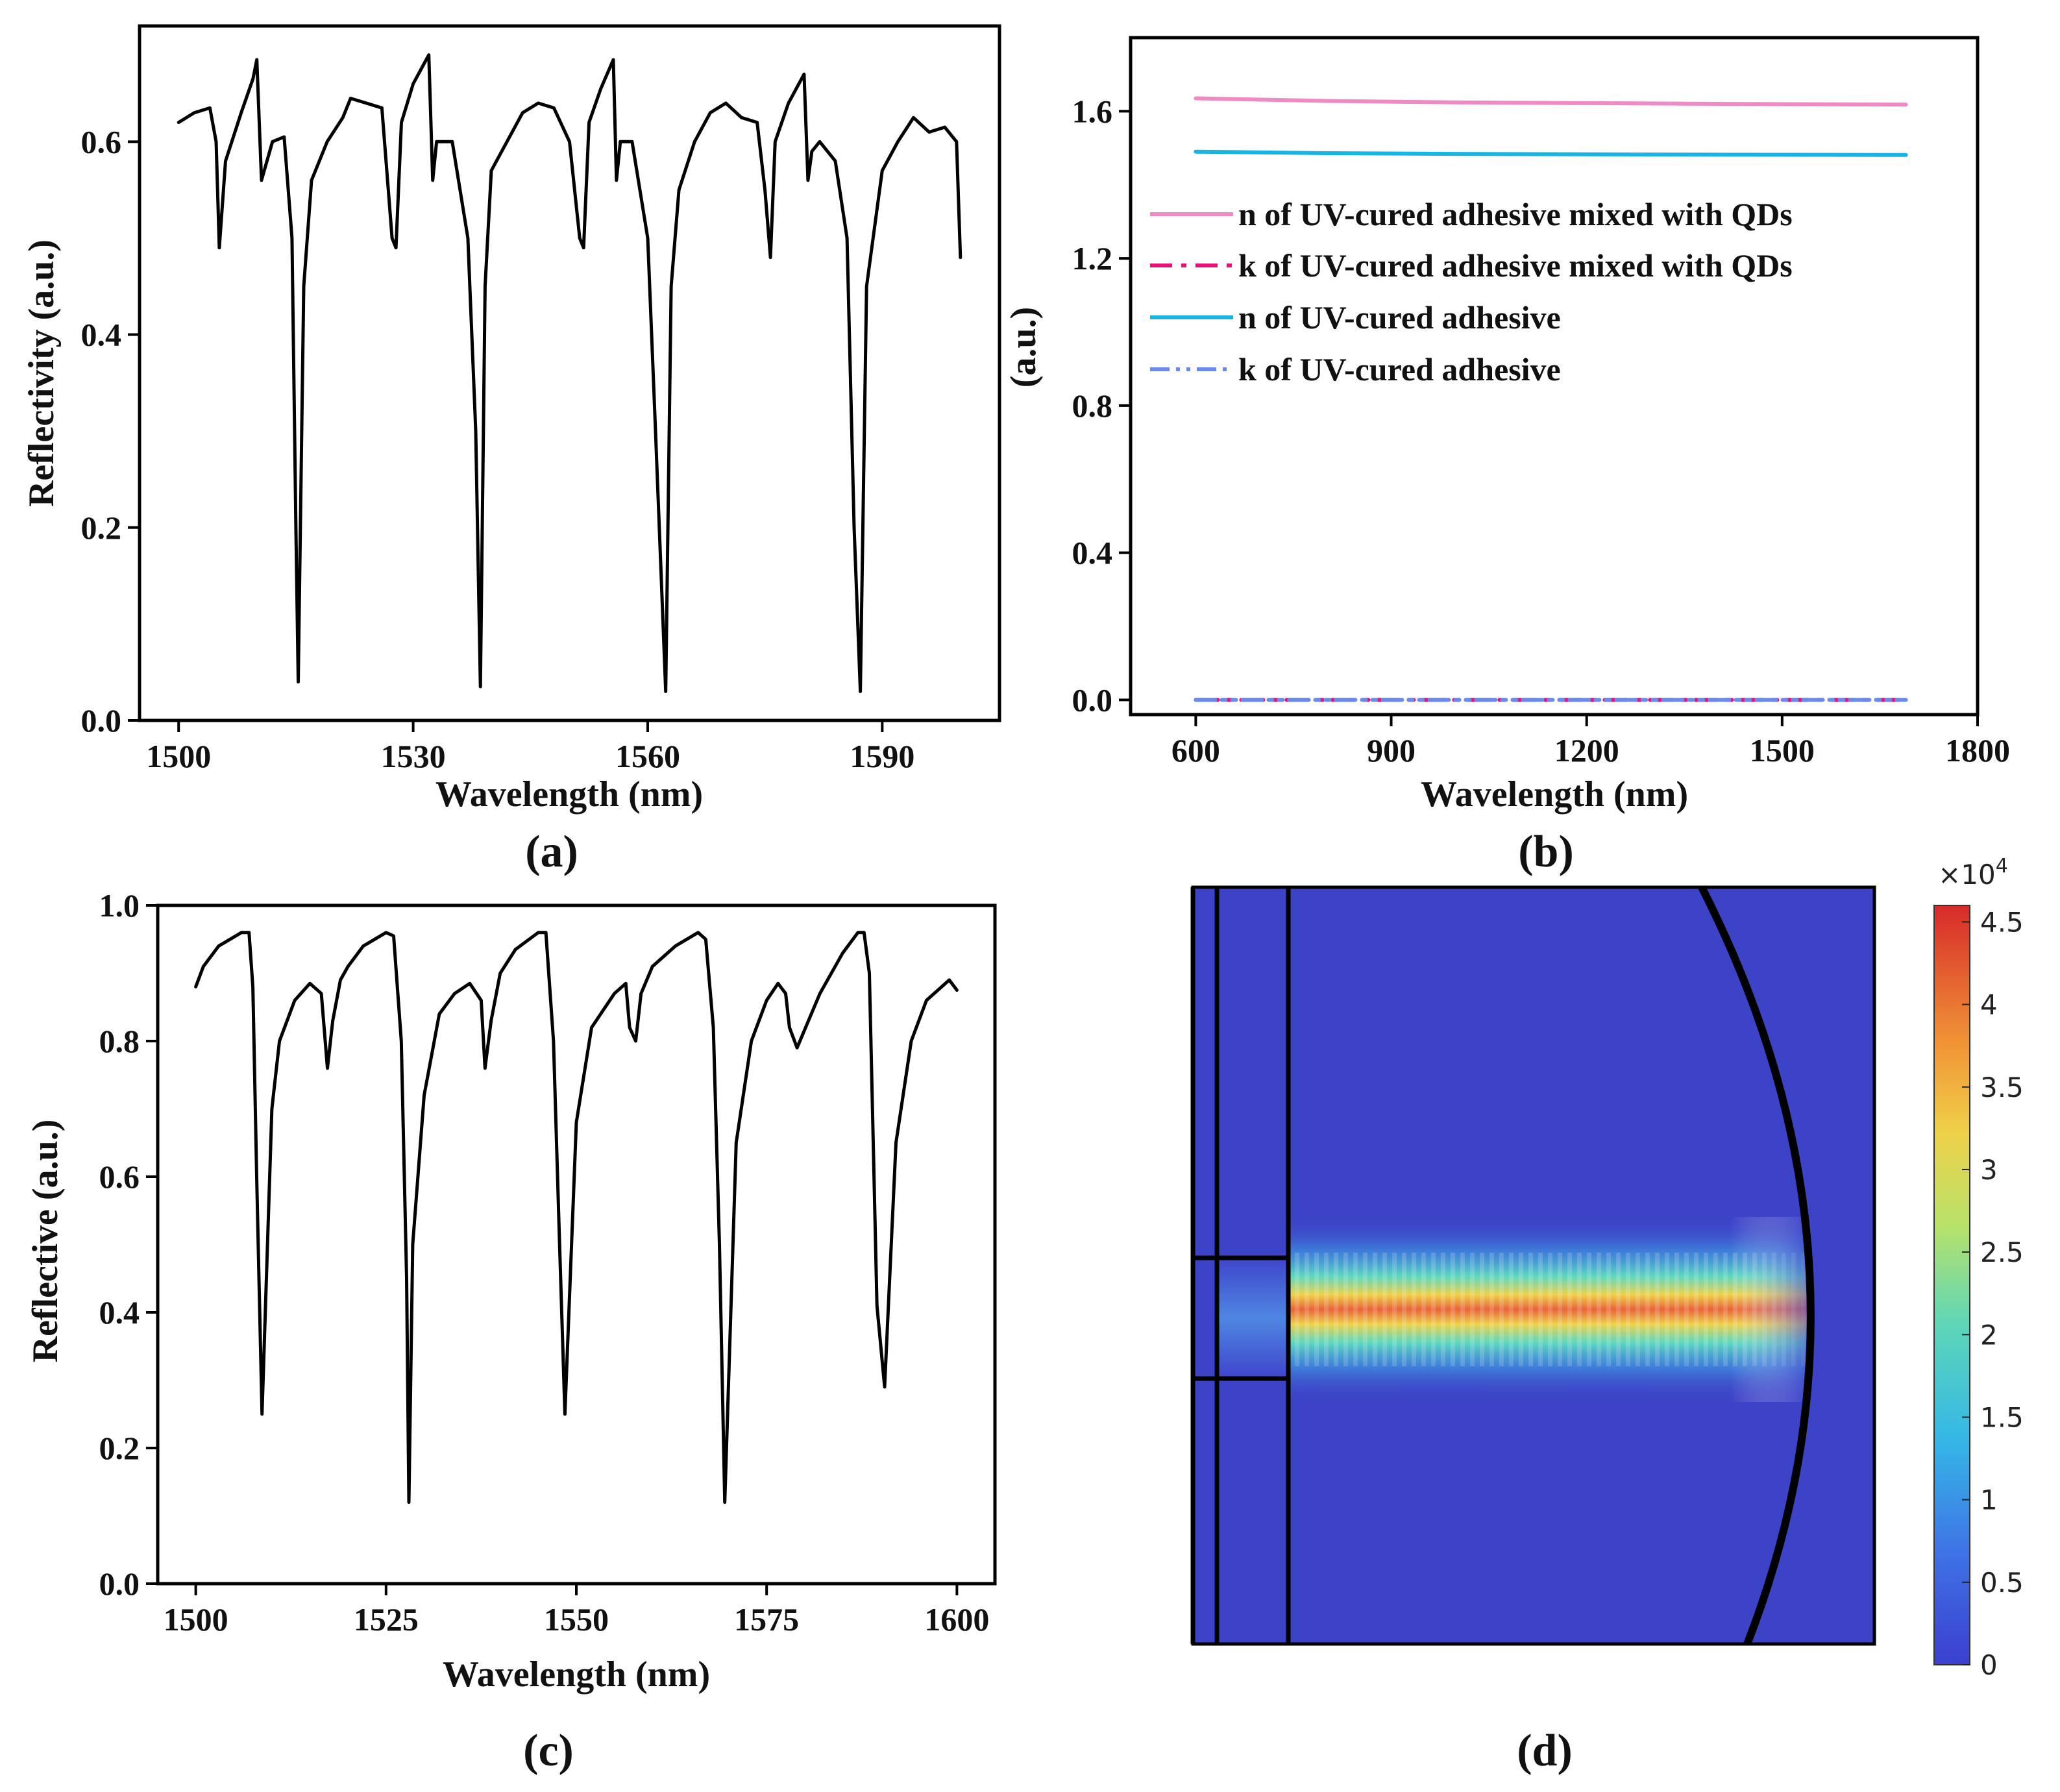 The width and height of the screenshot is (2060, 1792). I want to click on panel-b-xlabel: Wavelength (nm), so click(1554, 794).